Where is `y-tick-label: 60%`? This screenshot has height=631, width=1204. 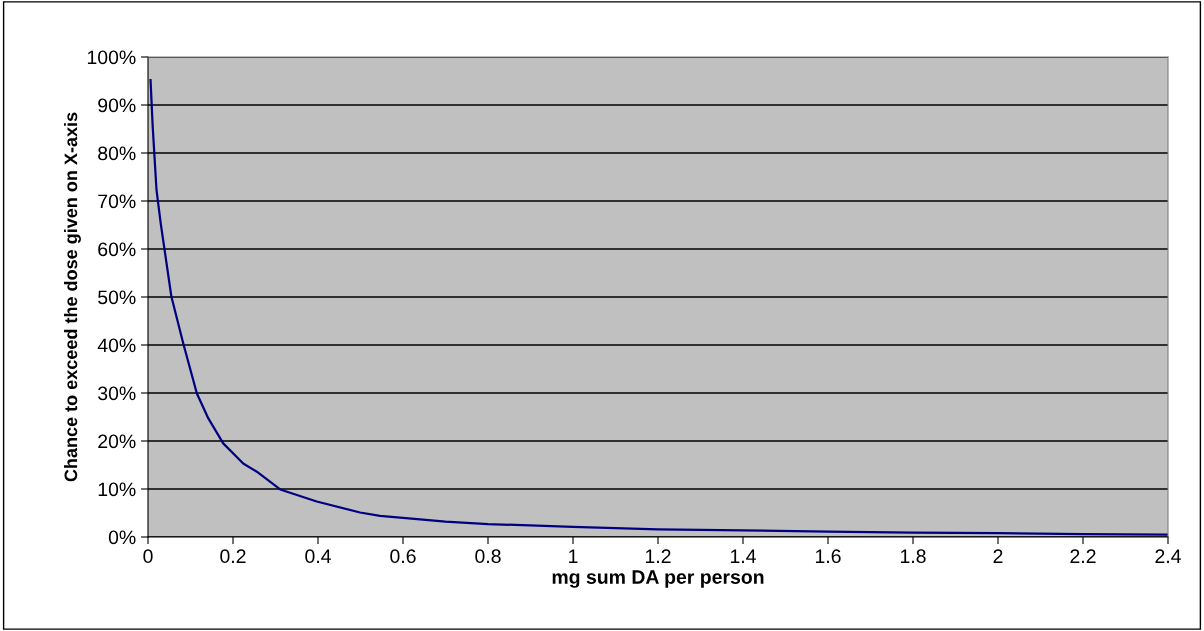 y-tick-label: 60% is located at coordinates (117, 249).